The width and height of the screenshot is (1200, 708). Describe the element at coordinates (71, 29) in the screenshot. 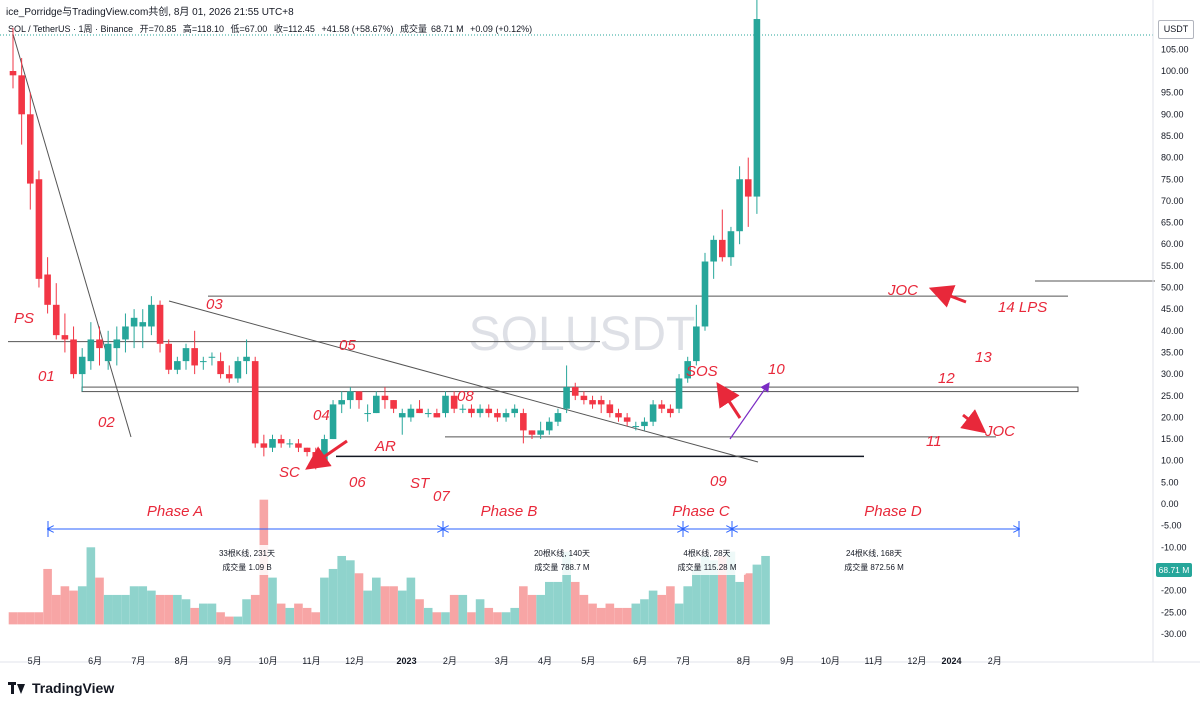

I see `symbol-label: SOL / TetherUS · 1周 · Binance` at that location.